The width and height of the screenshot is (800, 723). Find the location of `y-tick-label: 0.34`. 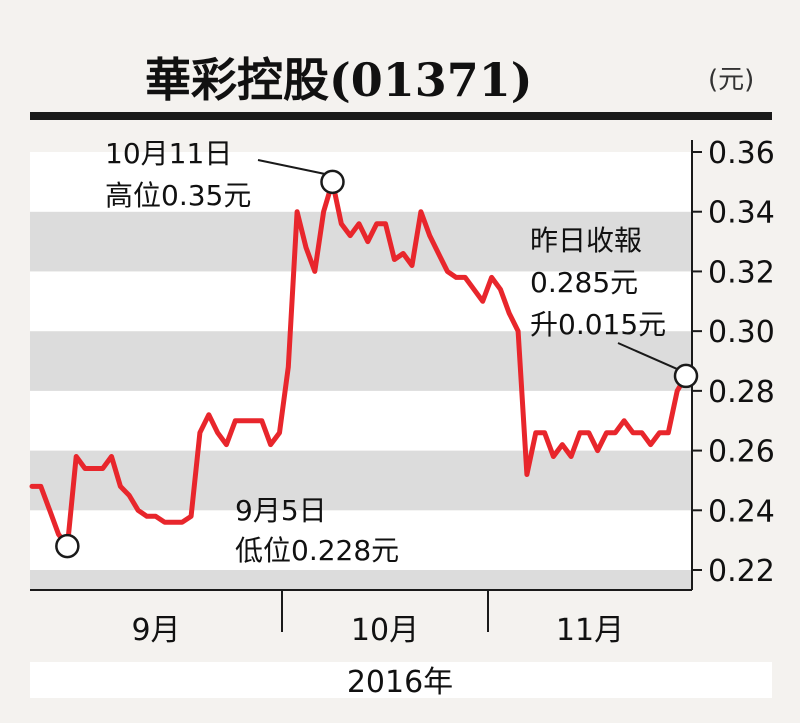

y-tick-label: 0.34 is located at coordinates (741, 213).